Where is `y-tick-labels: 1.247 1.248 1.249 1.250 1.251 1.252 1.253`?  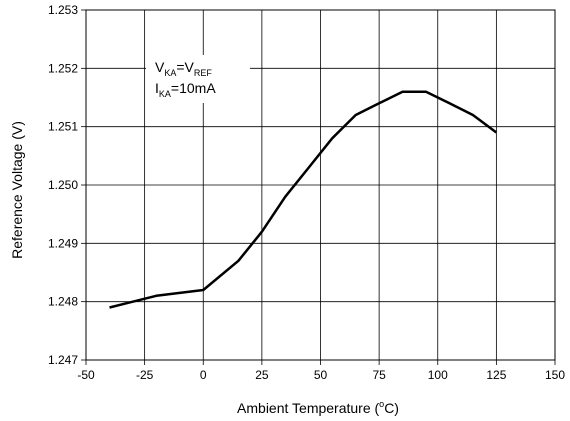
y-tick-labels: 1.247 1.248 1.249 1.250 1.251 1.252 1.253 is located at coordinates (63, 185).